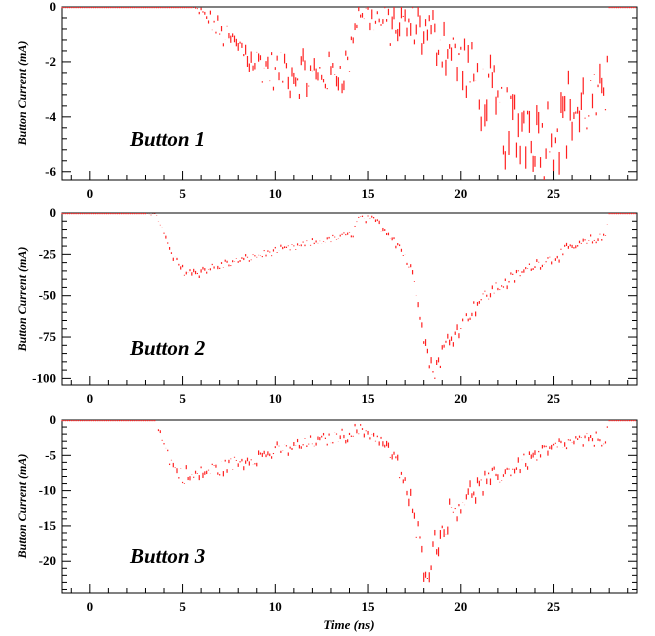 The image size is (655, 636). What do you see at coordinates (167, 556) in the screenshot?
I see `panel-3-label: Button 3` at bounding box center [167, 556].